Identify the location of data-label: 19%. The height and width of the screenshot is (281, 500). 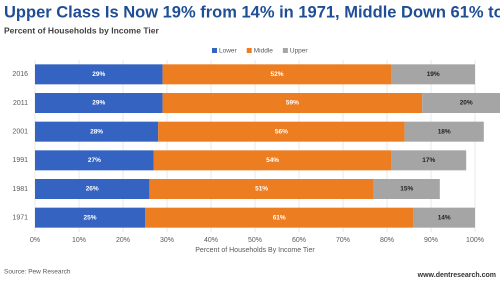
(433, 74).